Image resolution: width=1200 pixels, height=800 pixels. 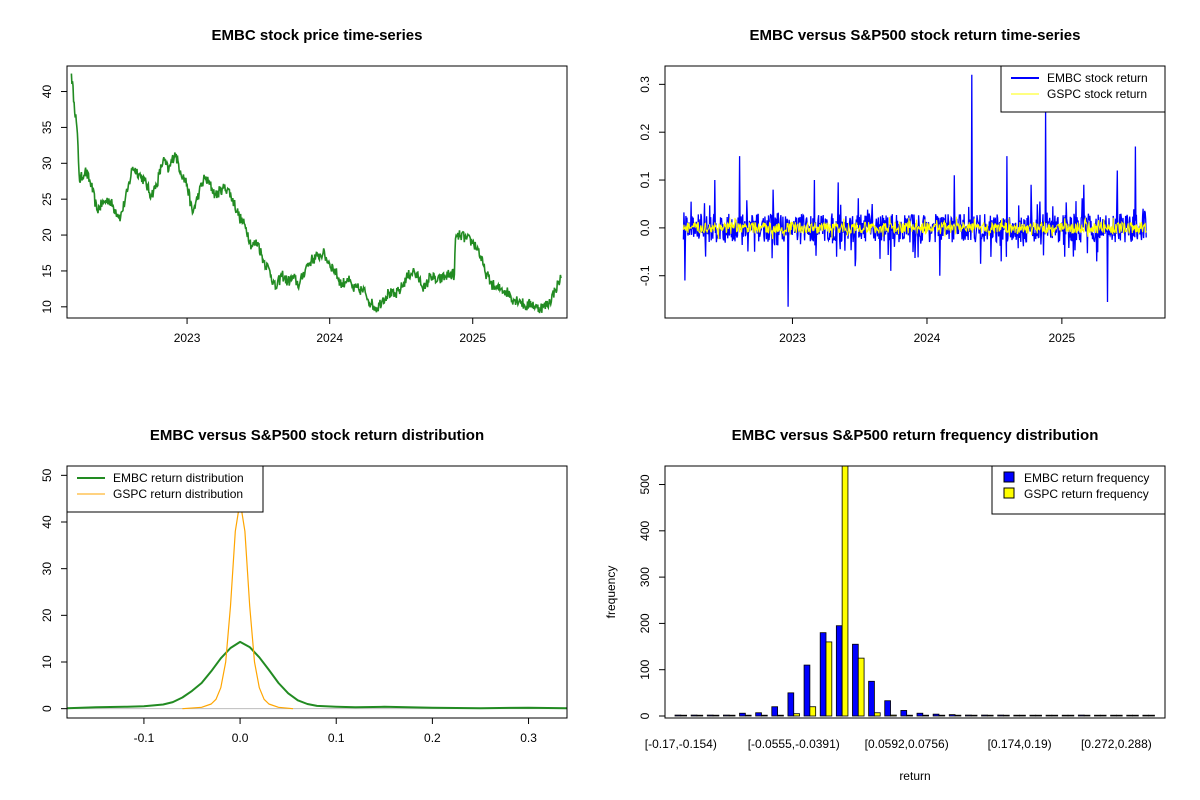 I want to click on gspc-density-line, so click(x=238, y=605).